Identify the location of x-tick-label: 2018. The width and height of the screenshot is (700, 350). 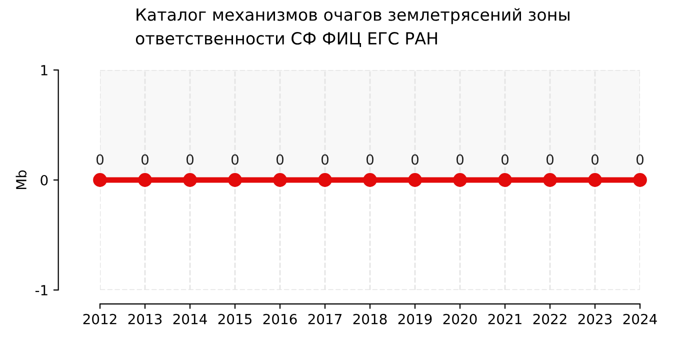
(370, 319).